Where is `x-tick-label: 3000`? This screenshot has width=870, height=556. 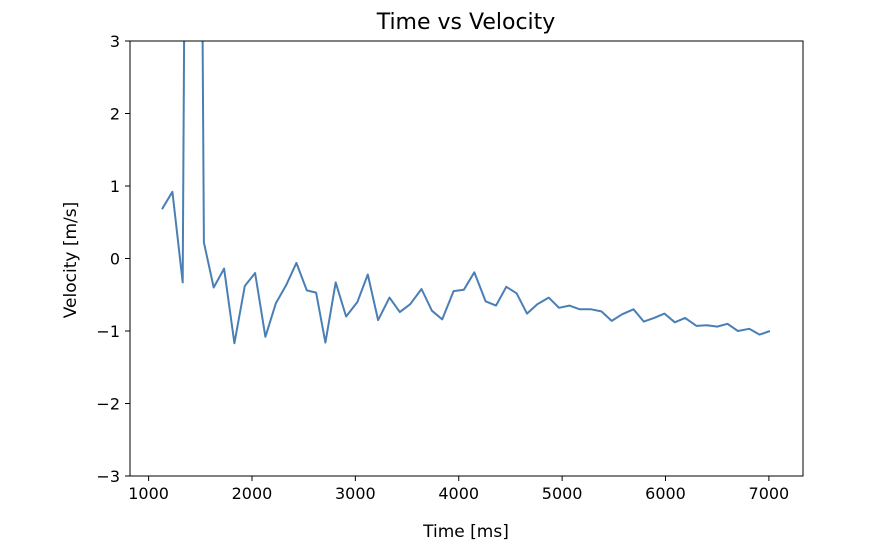 x-tick-label: 3000 is located at coordinates (355, 493).